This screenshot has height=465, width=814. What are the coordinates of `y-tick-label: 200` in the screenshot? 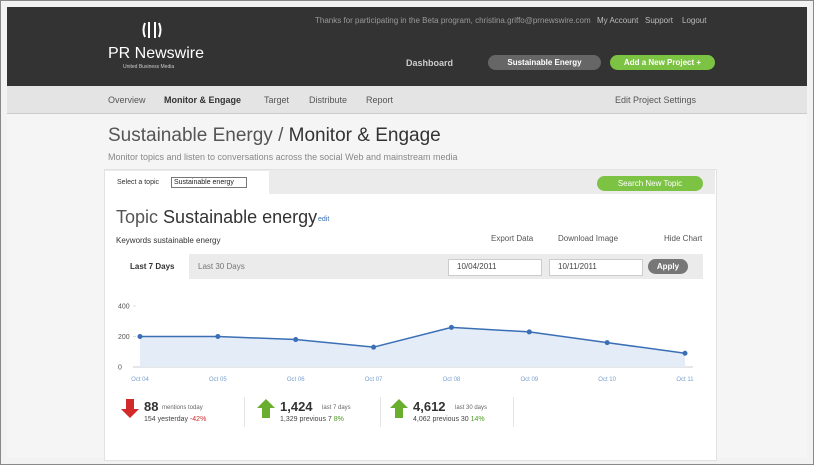 It's located at (124, 337).